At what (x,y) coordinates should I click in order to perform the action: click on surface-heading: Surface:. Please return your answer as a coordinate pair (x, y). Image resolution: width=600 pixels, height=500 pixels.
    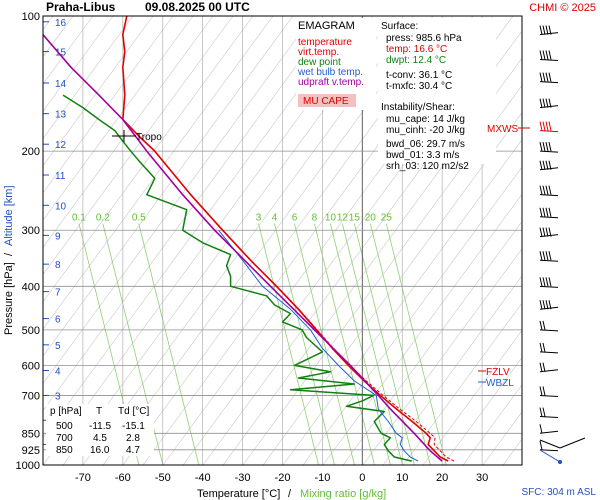
    Looking at the image, I should click on (399, 26).